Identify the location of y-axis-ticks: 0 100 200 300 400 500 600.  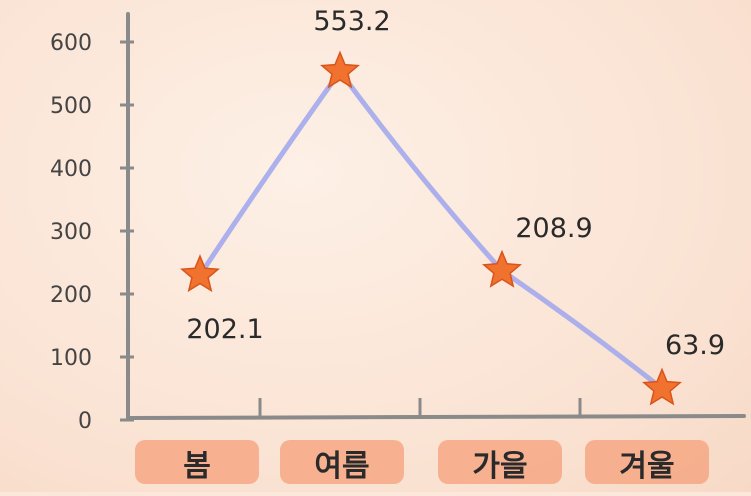
(92, 232).